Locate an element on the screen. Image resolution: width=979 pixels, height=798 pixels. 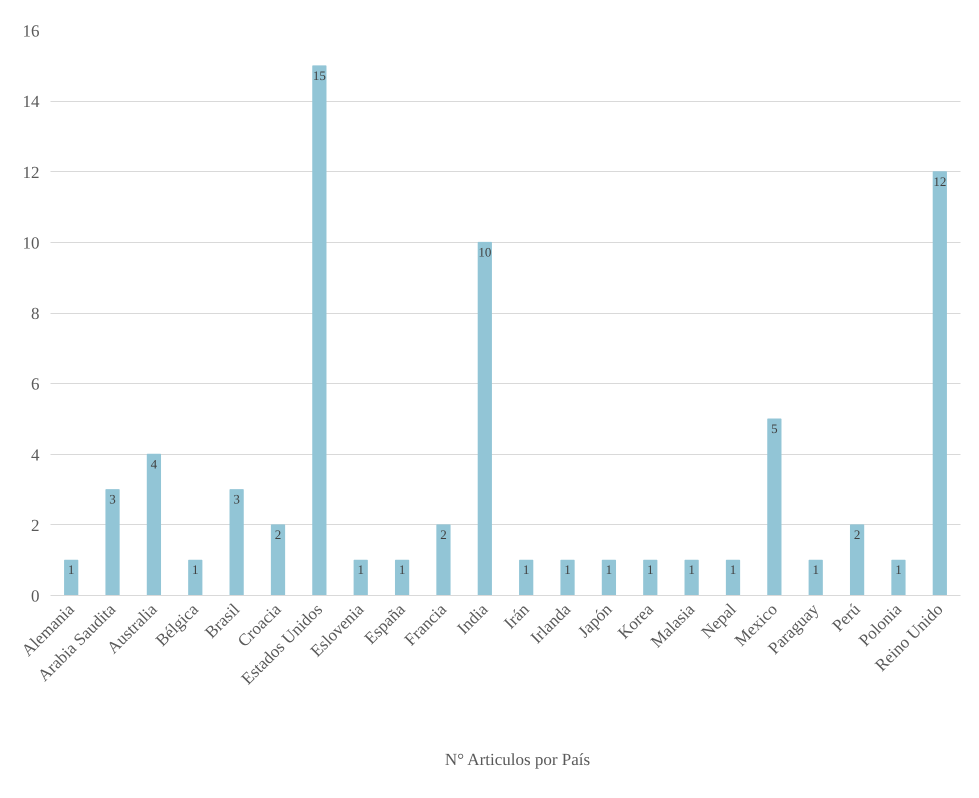
y-tick-label: 0 is located at coordinates (35, 596).